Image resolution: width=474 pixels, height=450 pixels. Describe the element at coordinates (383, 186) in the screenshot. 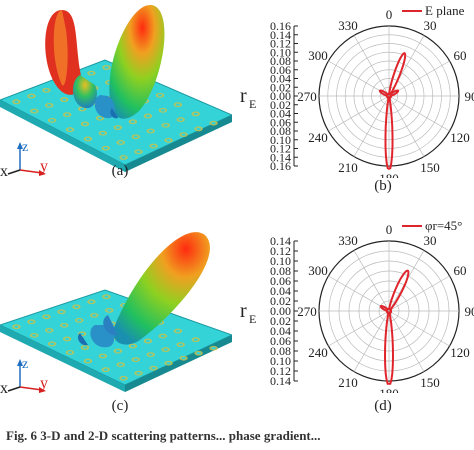

I see `caption-b: (b)` at that location.